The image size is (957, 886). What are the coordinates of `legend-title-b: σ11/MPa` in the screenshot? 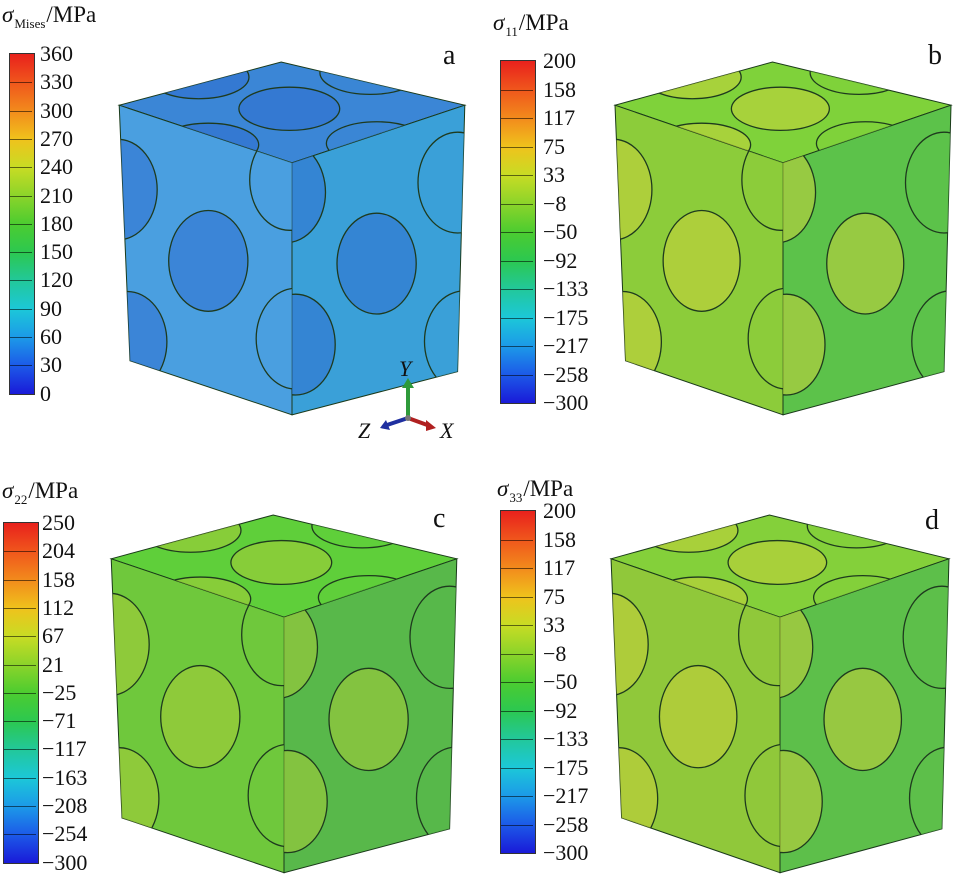 It's located at (531, 24).